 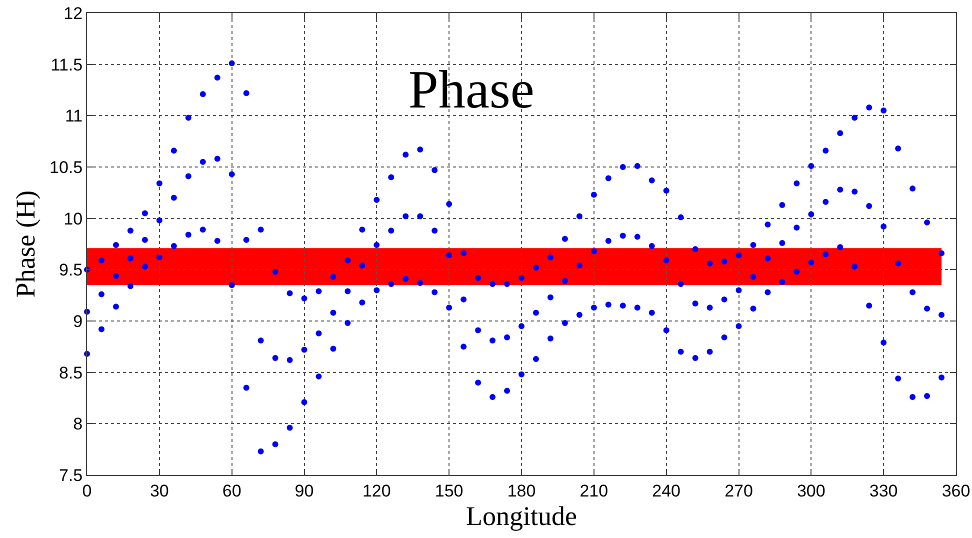 I want to click on x-axis-title: Longitude, so click(x=522, y=515).